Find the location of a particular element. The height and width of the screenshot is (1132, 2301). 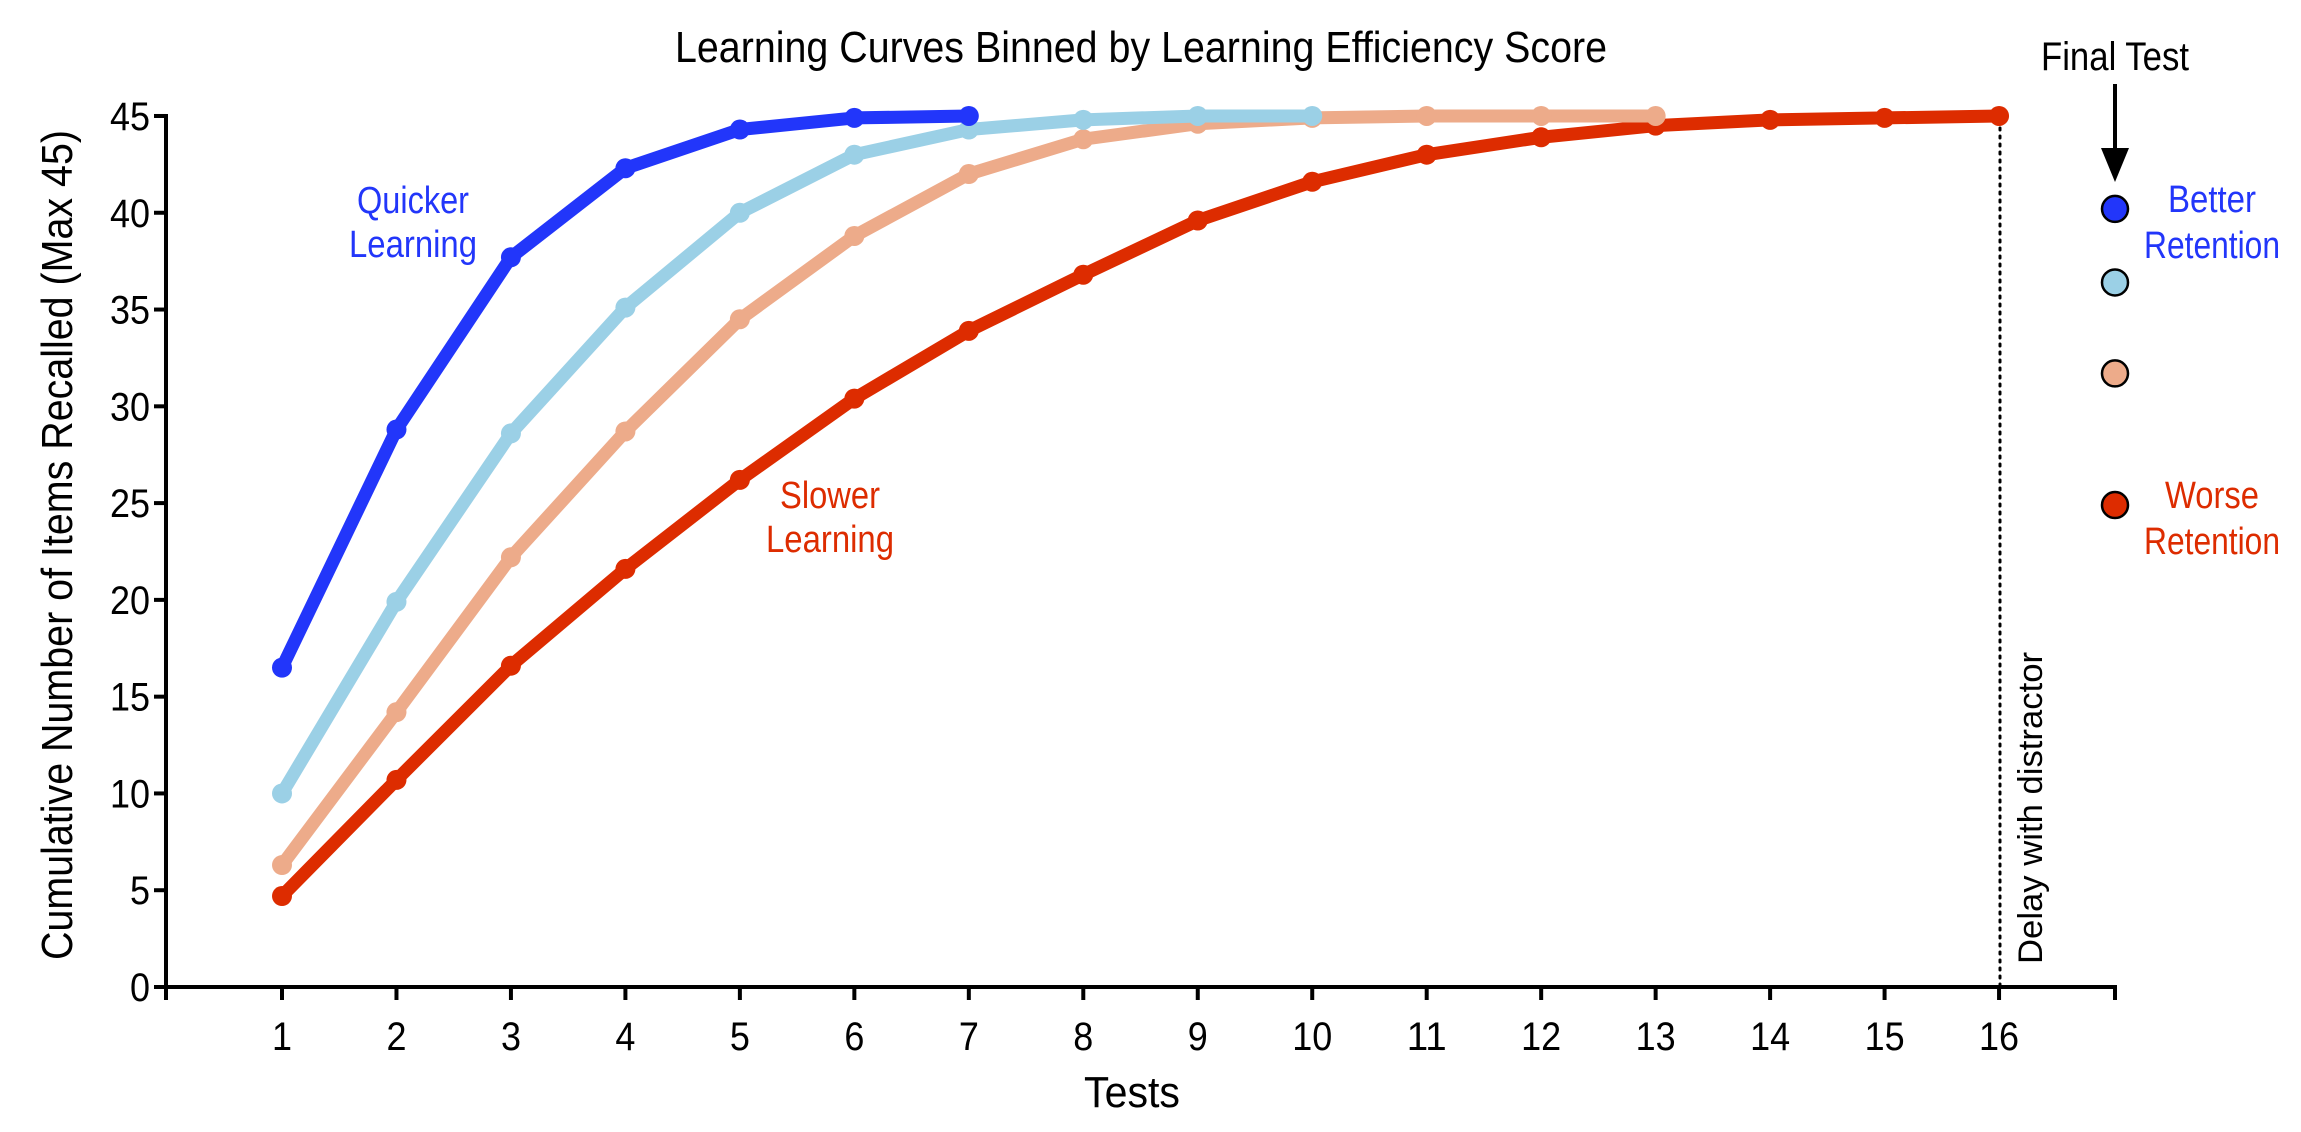

x-tick-label: 10 is located at coordinates (1312, 1037).